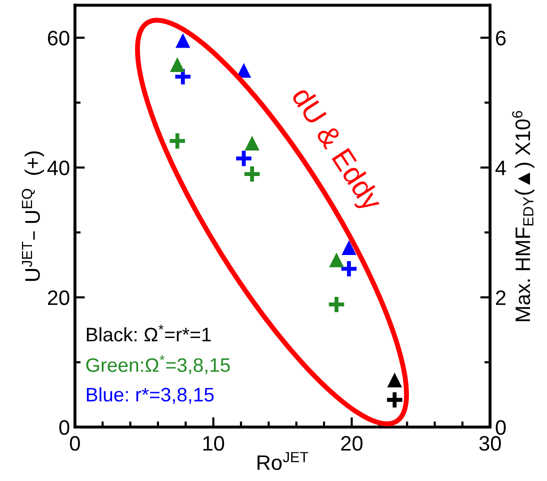  Describe the element at coordinates (158, 364) in the screenshot. I see `annotation: Green:Ω$^{*}$=3,8,15` at that location.